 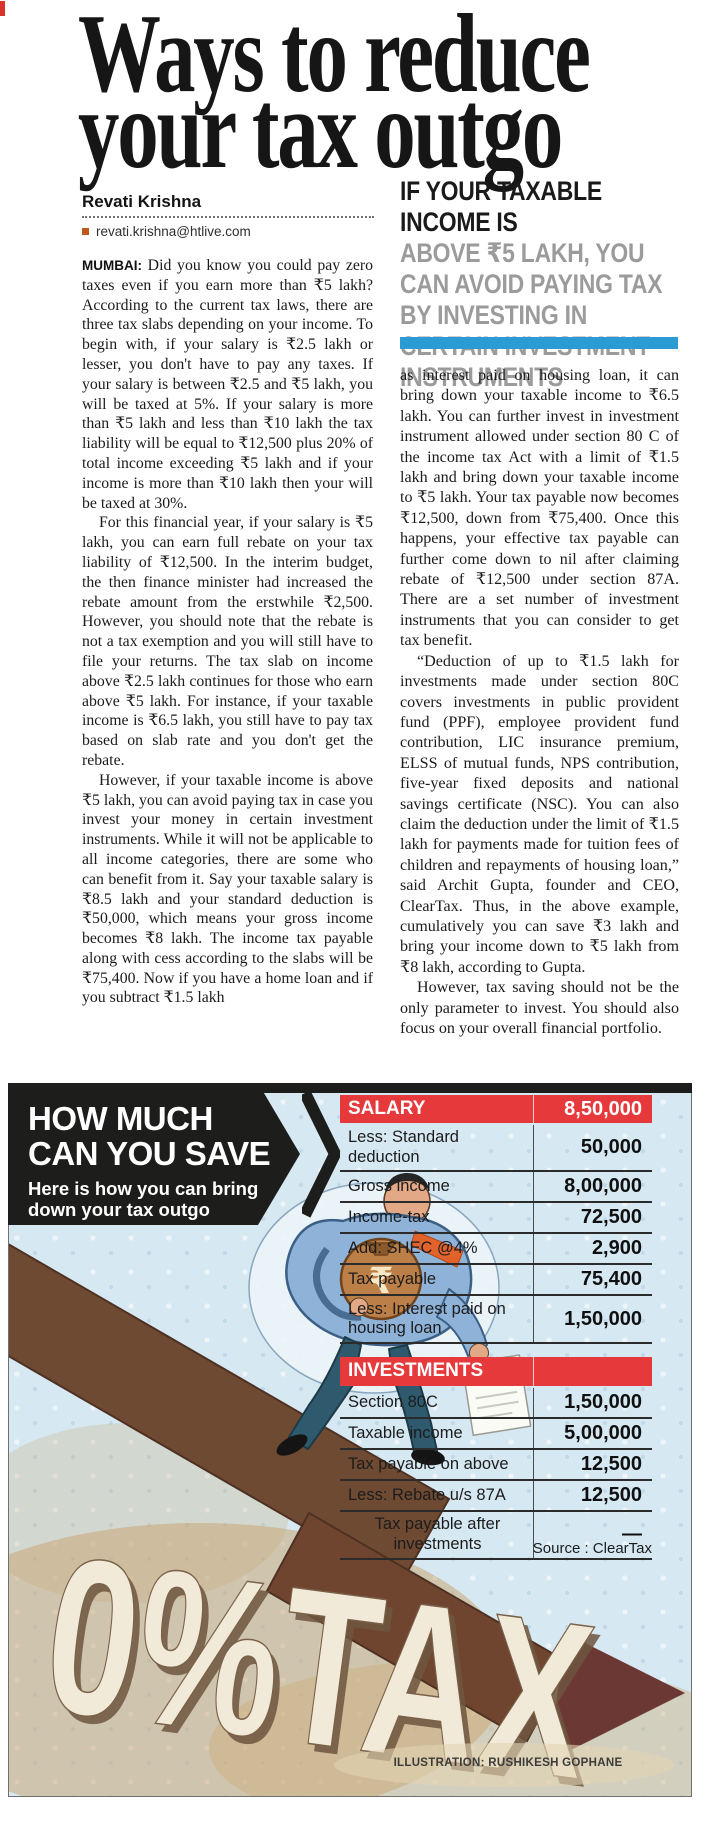 I want to click on title-line-1: Ways to reduce, so click(x=334, y=58).